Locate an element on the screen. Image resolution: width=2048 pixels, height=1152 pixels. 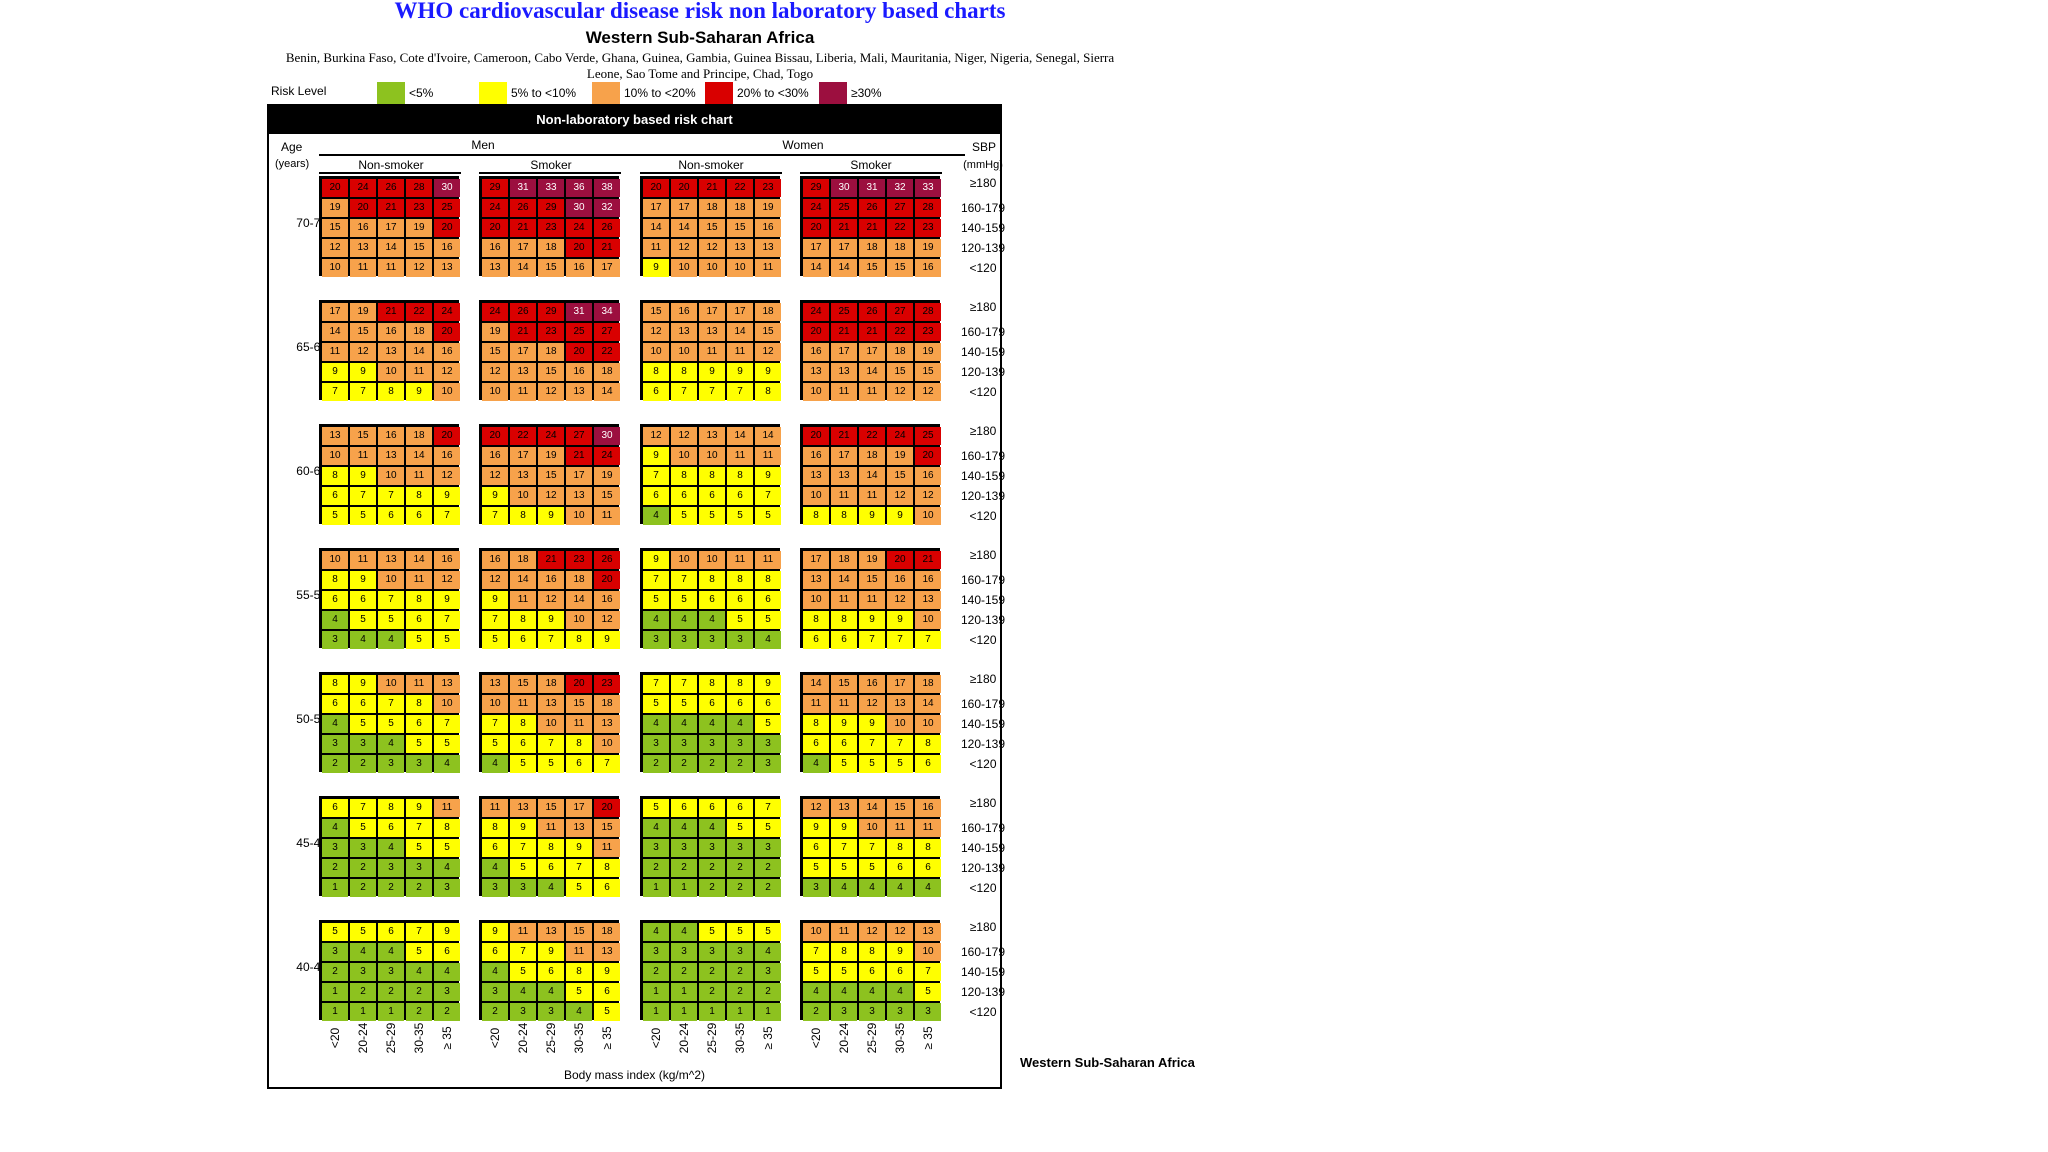
risk-cell: 25 is located at coordinates (844, 208).